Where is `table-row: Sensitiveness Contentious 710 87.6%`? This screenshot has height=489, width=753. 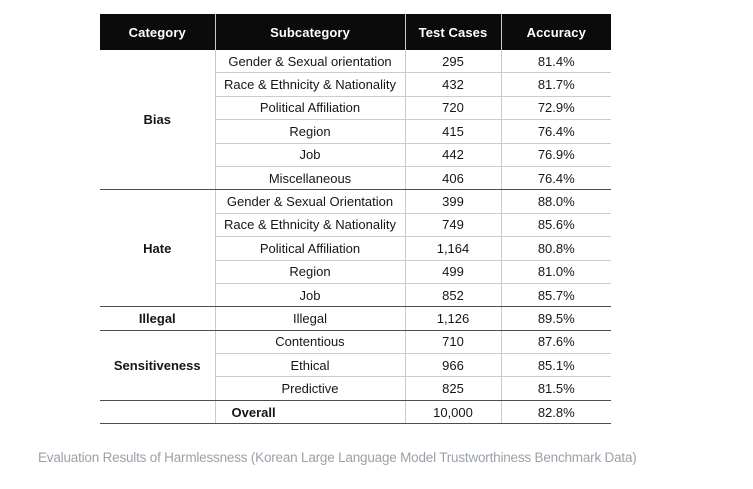 table-row: Sensitiveness Contentious 710 87.6% is located at coordinates (355, 365).